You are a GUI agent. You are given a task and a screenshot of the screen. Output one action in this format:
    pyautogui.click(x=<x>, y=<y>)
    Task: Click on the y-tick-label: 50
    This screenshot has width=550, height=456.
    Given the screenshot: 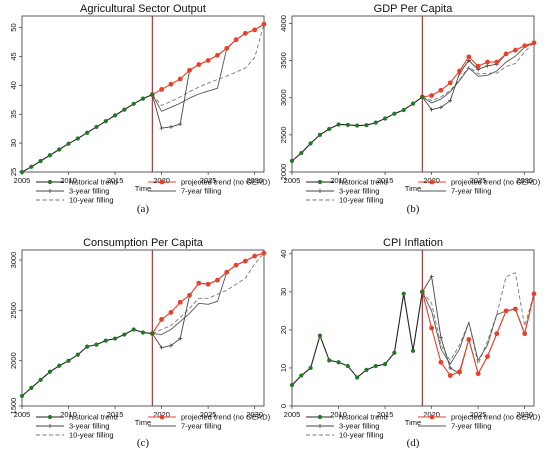 What is the action you would take?
    pyautogui.click(x=13, y=27)
    